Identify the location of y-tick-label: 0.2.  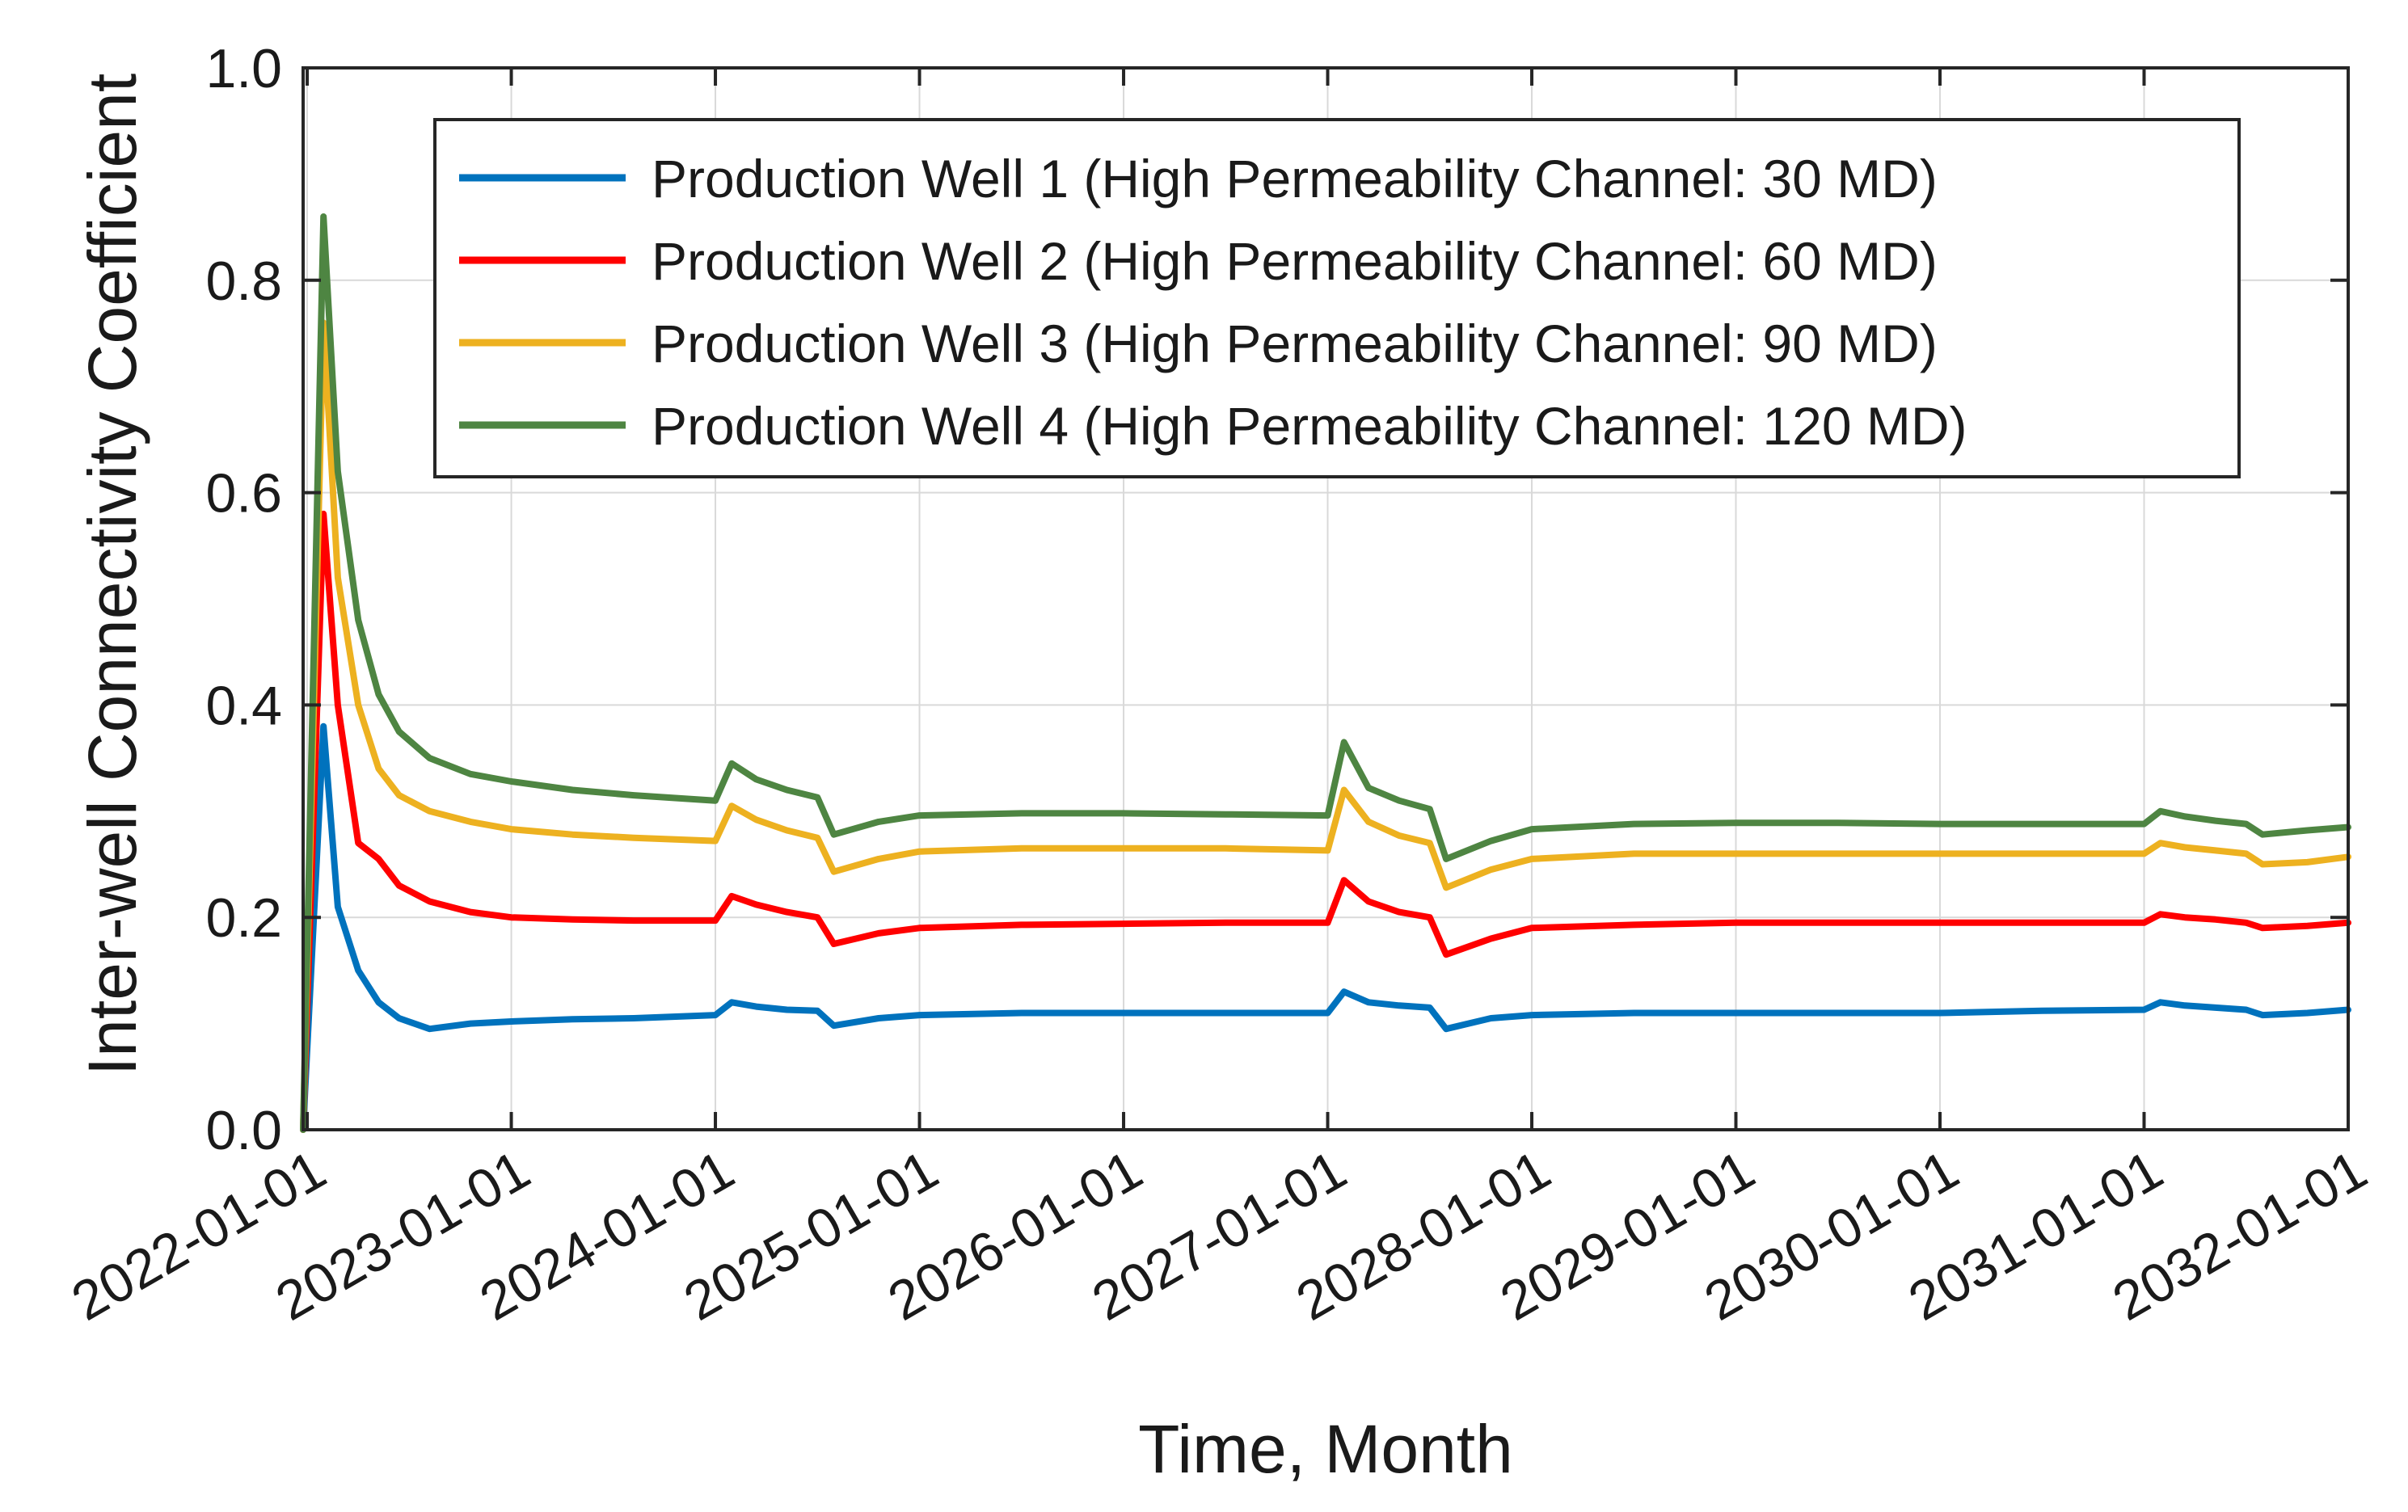
(243, 918).